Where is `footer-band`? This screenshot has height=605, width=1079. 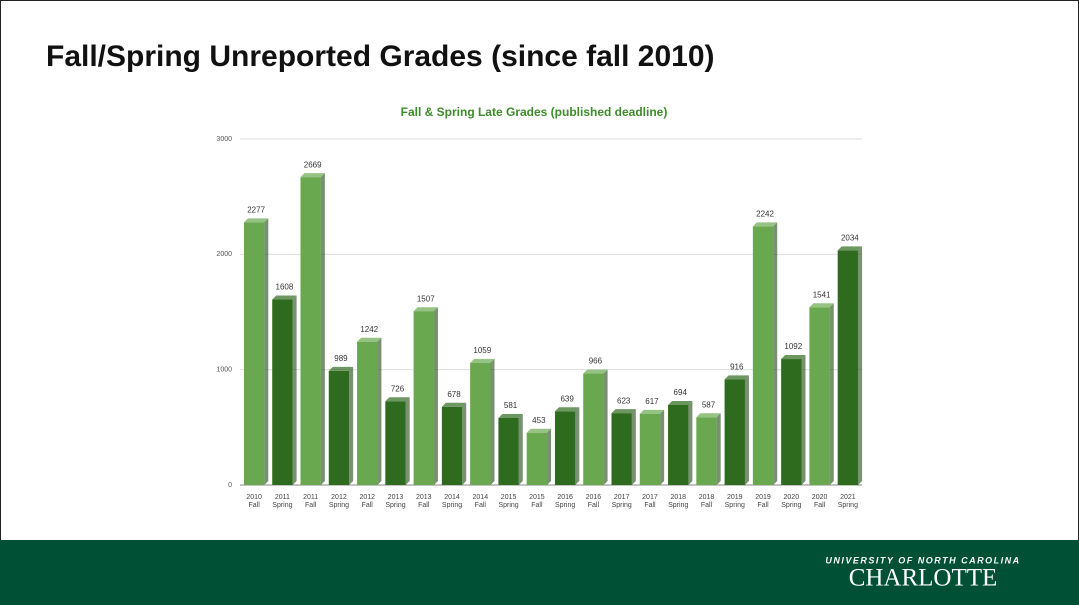
footer-band is located at coordinates (539, 572).